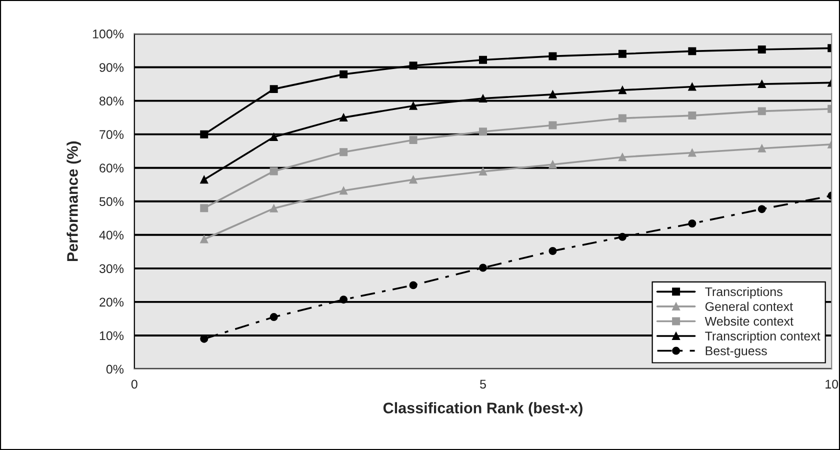  I want to click on legend-label: Best-guess, so click(736, 352).